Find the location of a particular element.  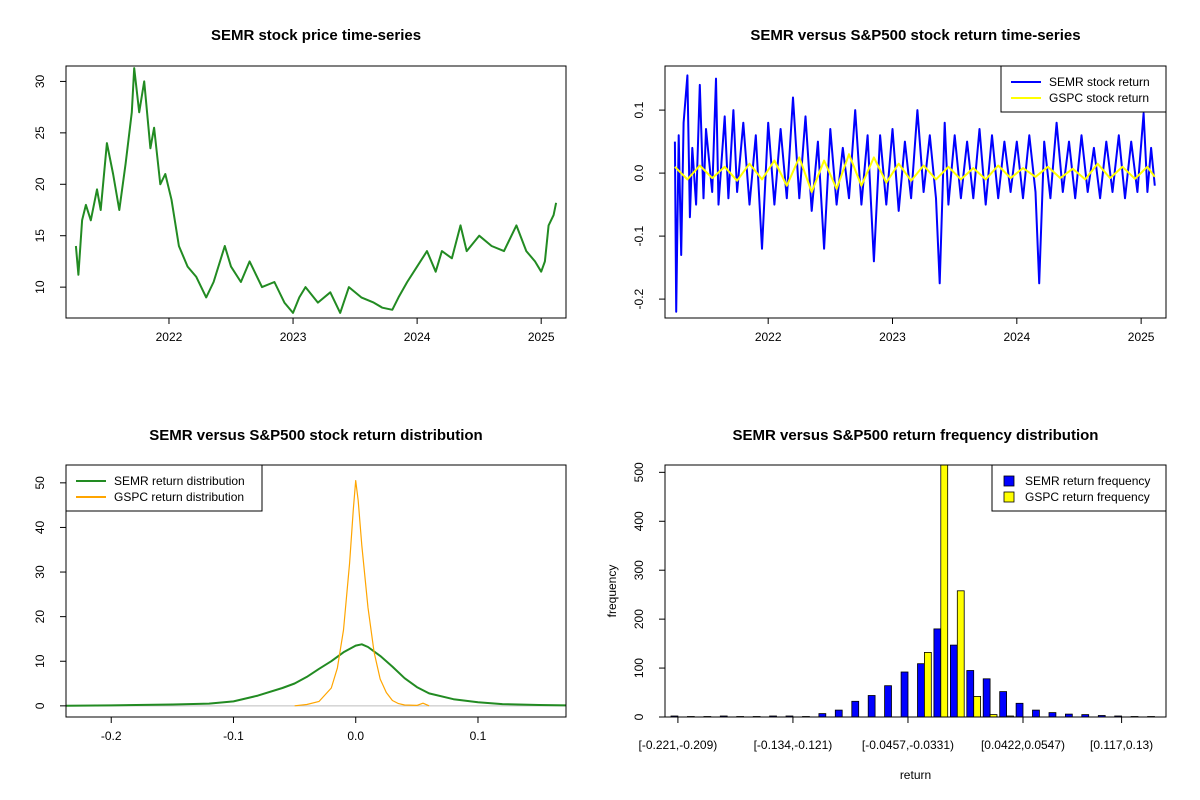

x-tick-label: [-0.0457,-0.0331) is located at coordinates (908, 745).